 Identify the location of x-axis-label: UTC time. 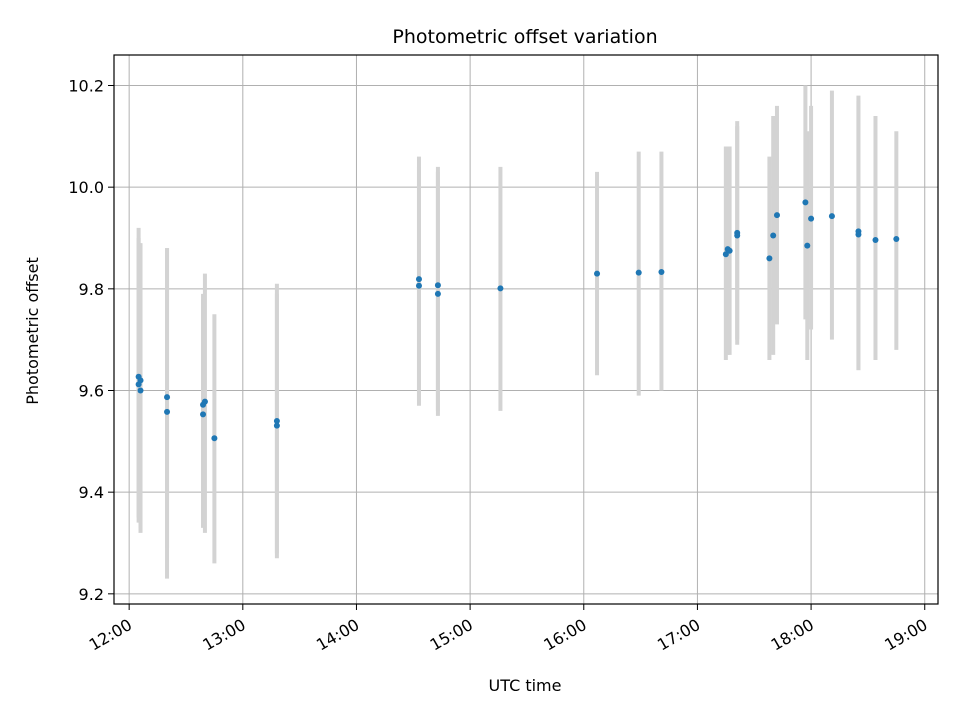
(525, 685).